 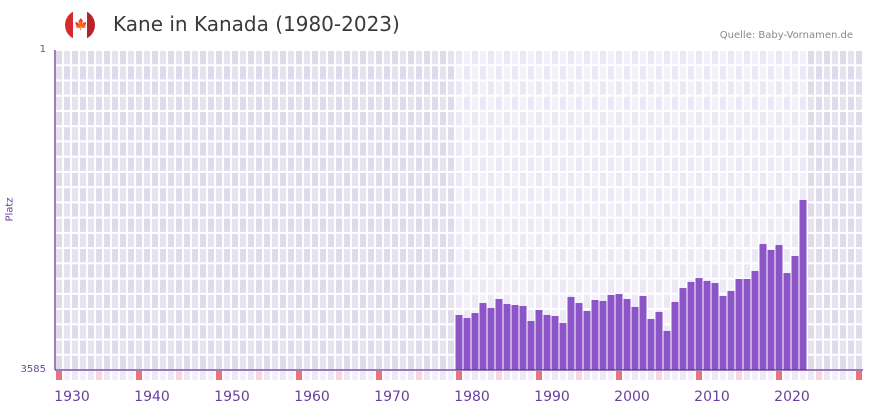 I want to click on x-tick-label: 1980, so click(x=472, y=397).